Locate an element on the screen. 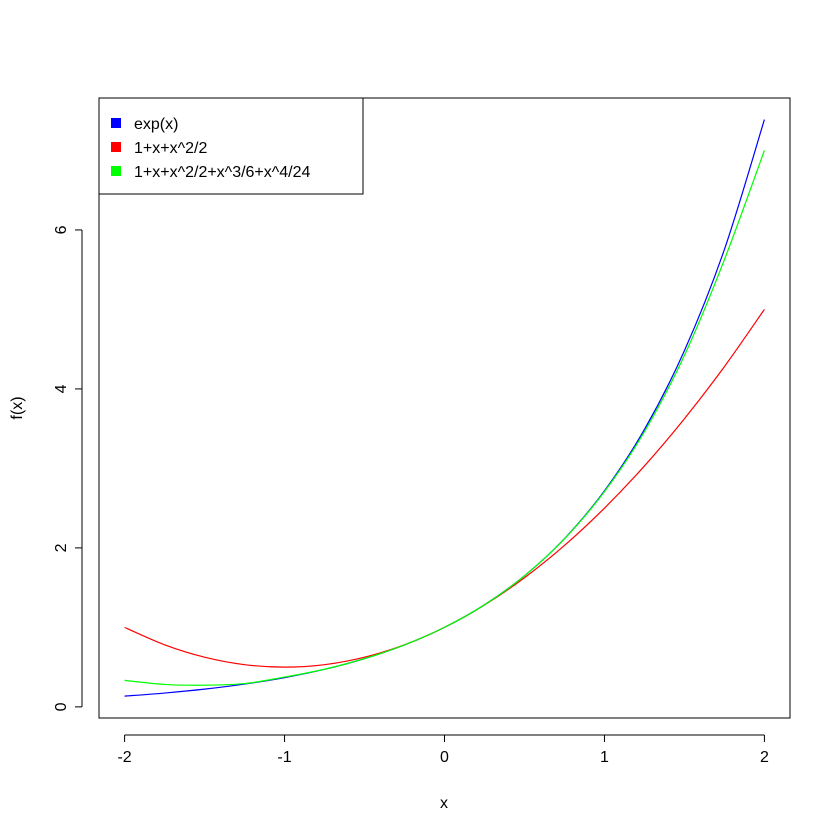 Image resolution: width=840 pixels, height=840 pixels. legend: exp(x) 1+x+x^2/2 1+x+x^2/2+x^3/6+x^4/24 is located at coordinates (231, 146).